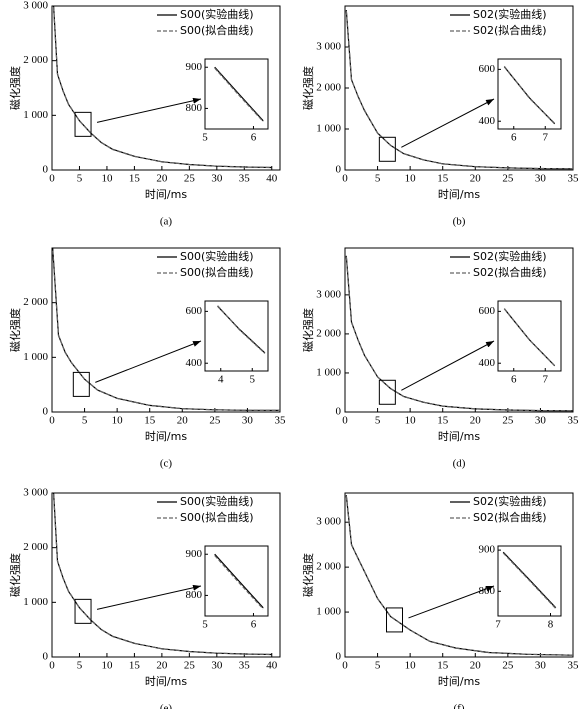 The width and height of the screenshot is (581, 709). What do you see at coordinates (459, 222) in the screenshot?
I see `caption: (b)` at bounding box center [459, 222].